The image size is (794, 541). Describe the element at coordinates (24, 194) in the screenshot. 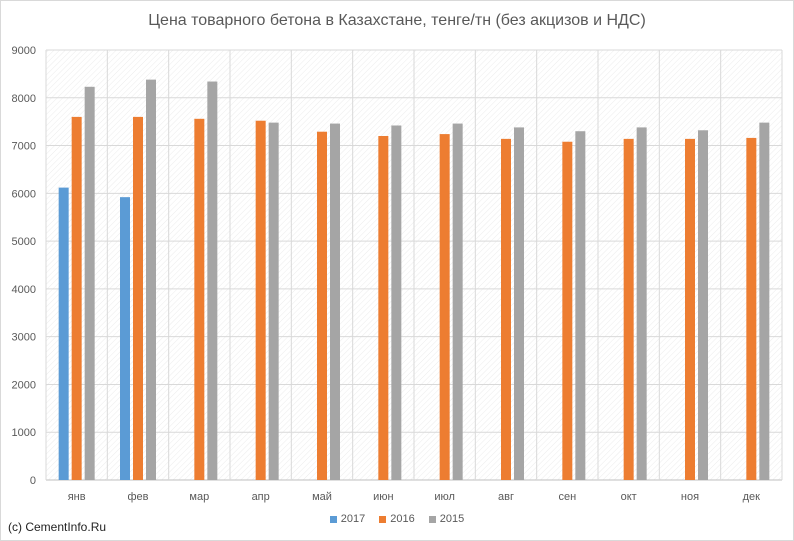

I see `y-tick-label: 6000` at that location.